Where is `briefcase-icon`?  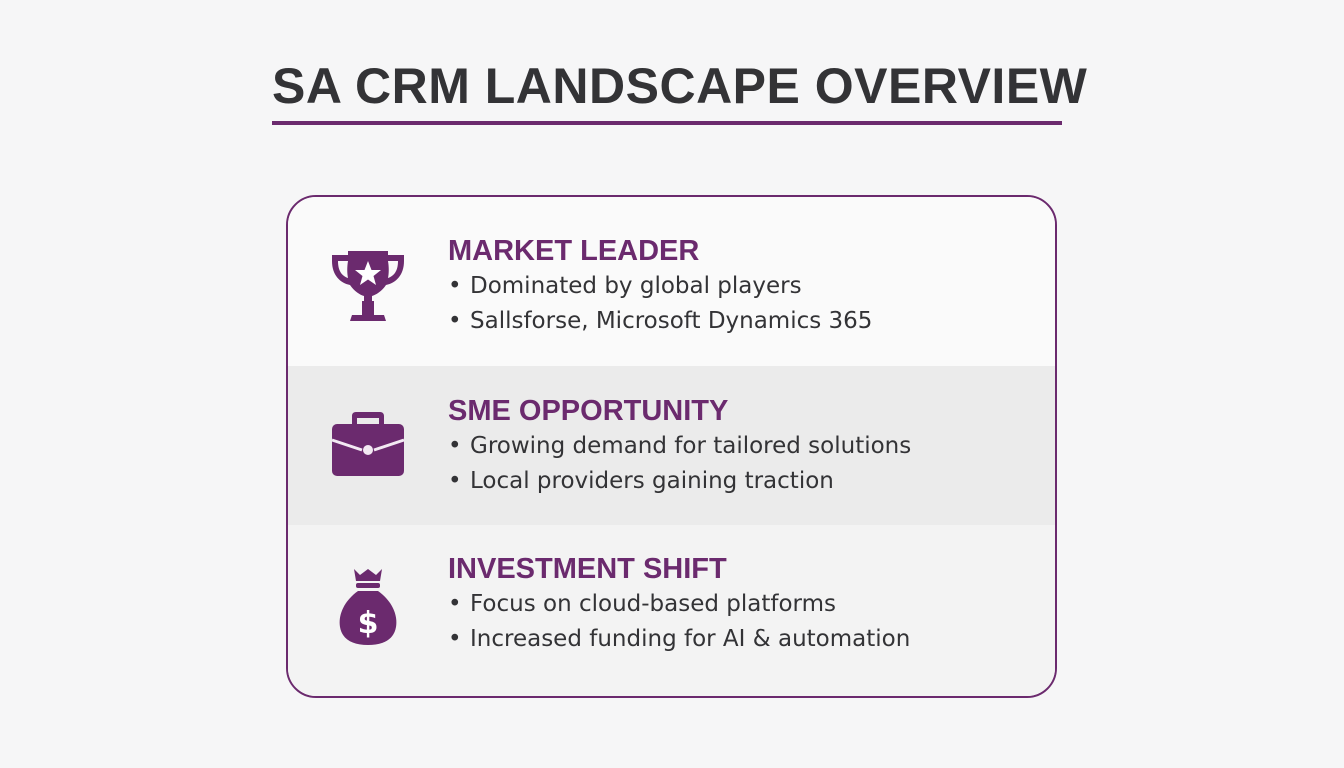
briefcase-icon is located at coordinates (368, 446).